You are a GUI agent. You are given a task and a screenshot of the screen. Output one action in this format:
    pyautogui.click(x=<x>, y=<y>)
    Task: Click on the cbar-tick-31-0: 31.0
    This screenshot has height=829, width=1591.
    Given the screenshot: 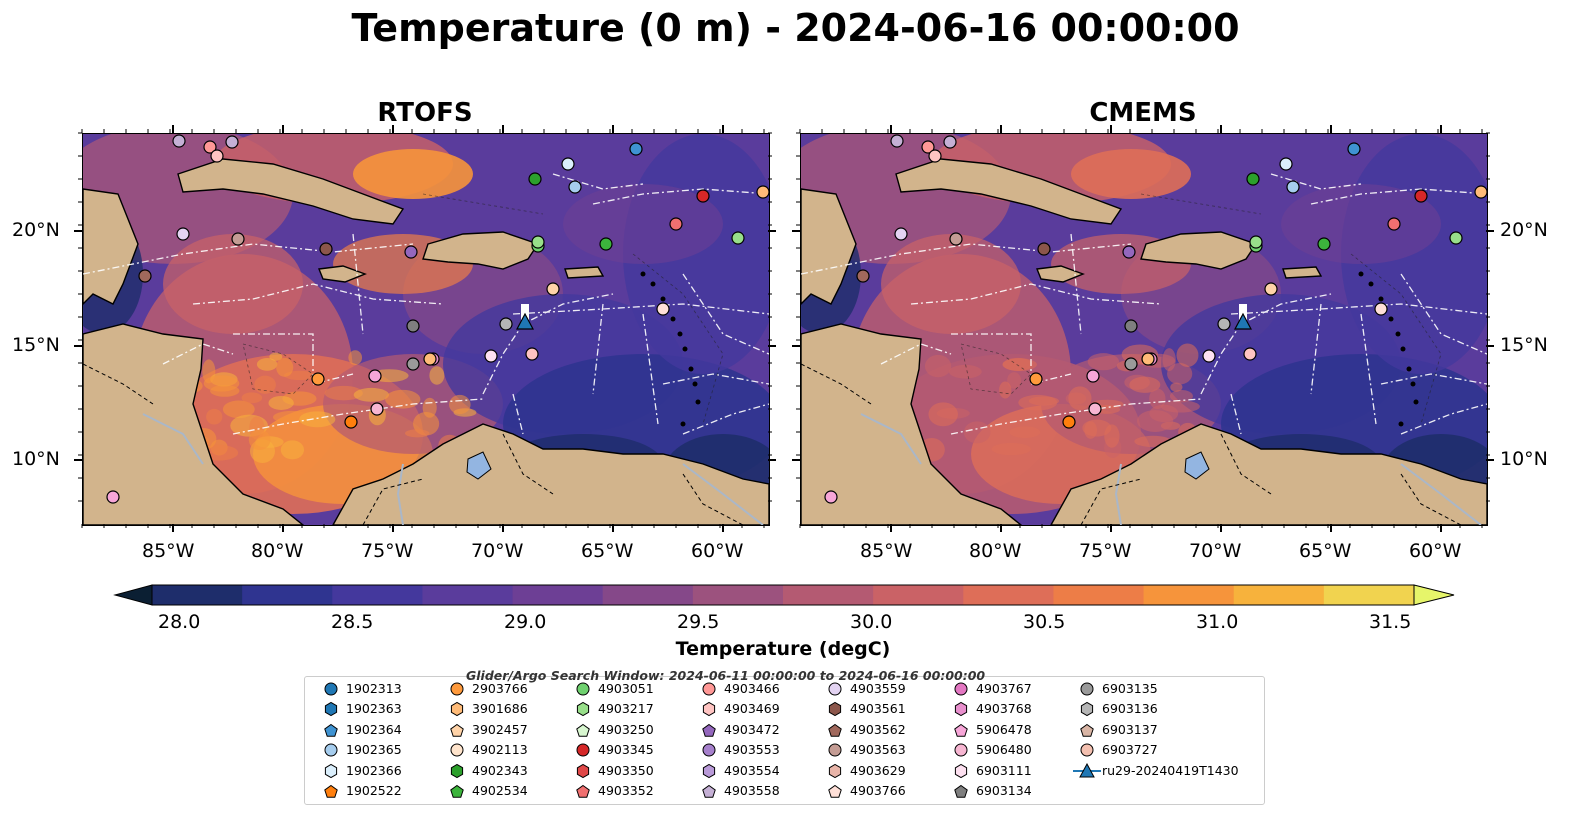 What is the action you would take?
    pyautogui.click(x=1217, y=622)
    